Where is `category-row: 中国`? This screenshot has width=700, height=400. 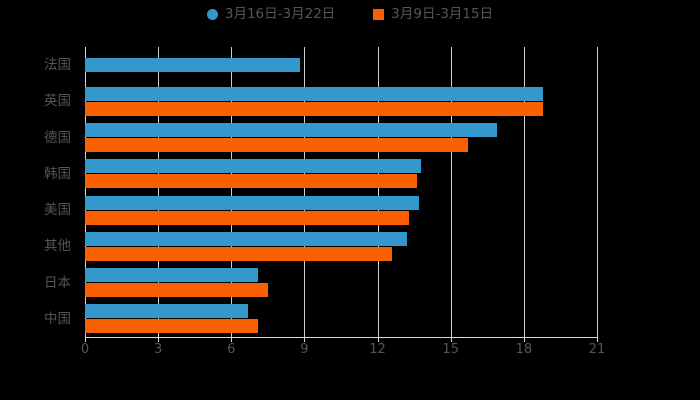 category-row: 中国 is located at coordinates (320, 319).